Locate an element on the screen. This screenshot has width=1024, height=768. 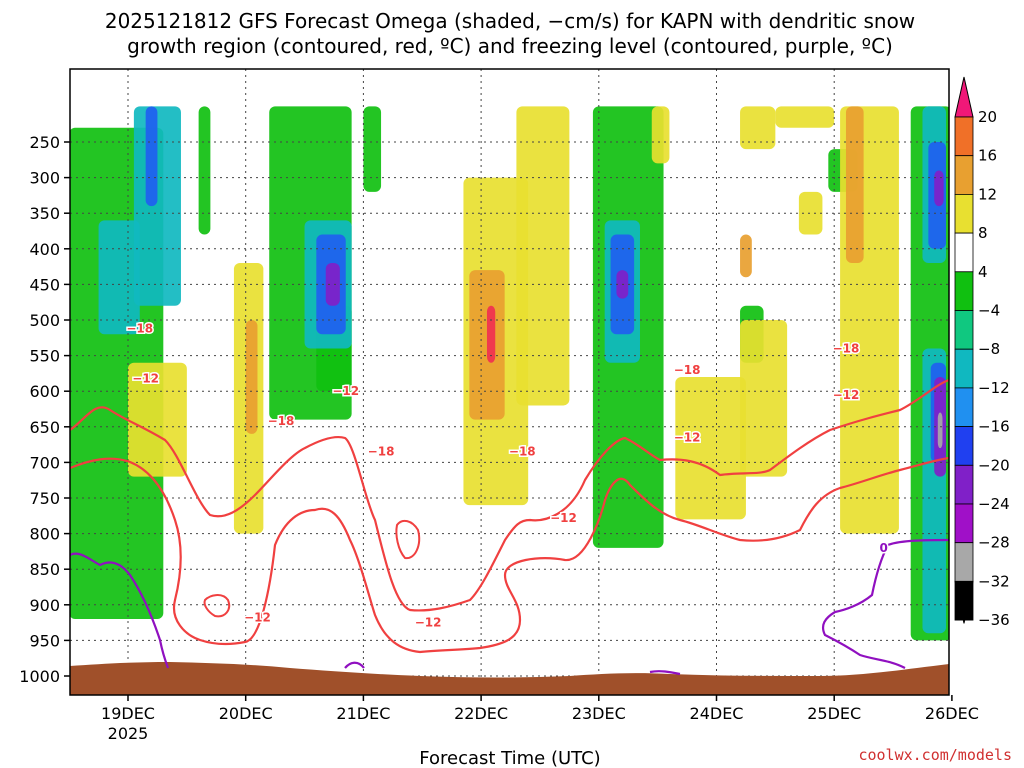
terrain-ground is located at coordinates (509, 678).